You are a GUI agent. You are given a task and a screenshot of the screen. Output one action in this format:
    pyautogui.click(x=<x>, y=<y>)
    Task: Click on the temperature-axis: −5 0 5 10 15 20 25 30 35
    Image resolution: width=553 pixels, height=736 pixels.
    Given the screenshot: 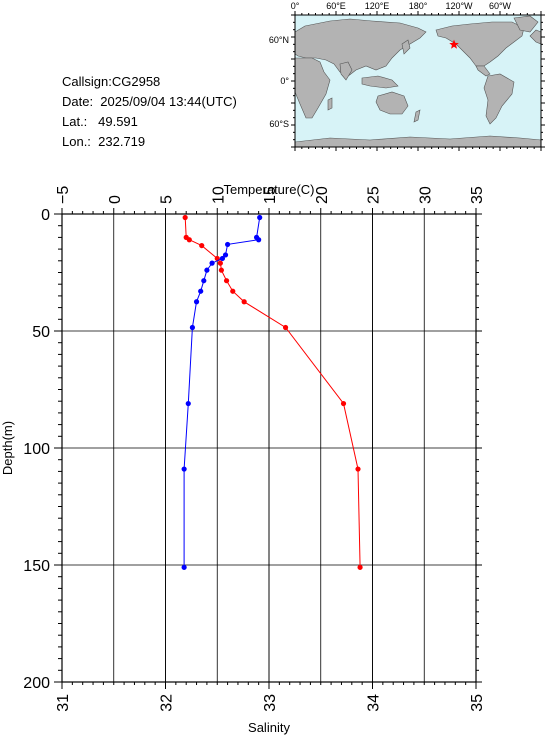 What is the action you would take?
    pyautogui.click(x=270, y=200)
    